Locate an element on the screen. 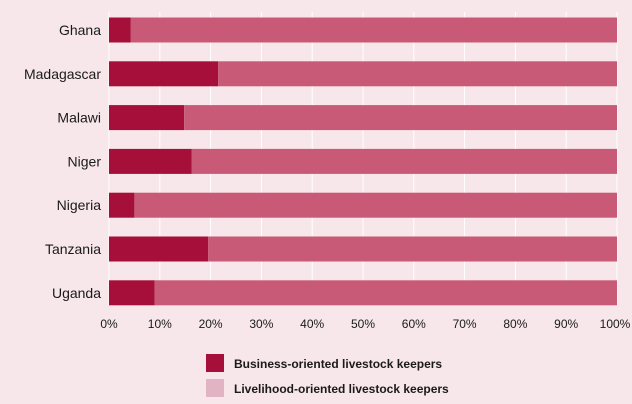 Image resolution: width=632 pixels, height=404 pixels. x-tick-label: 50% is located at coordinates (363, 324).